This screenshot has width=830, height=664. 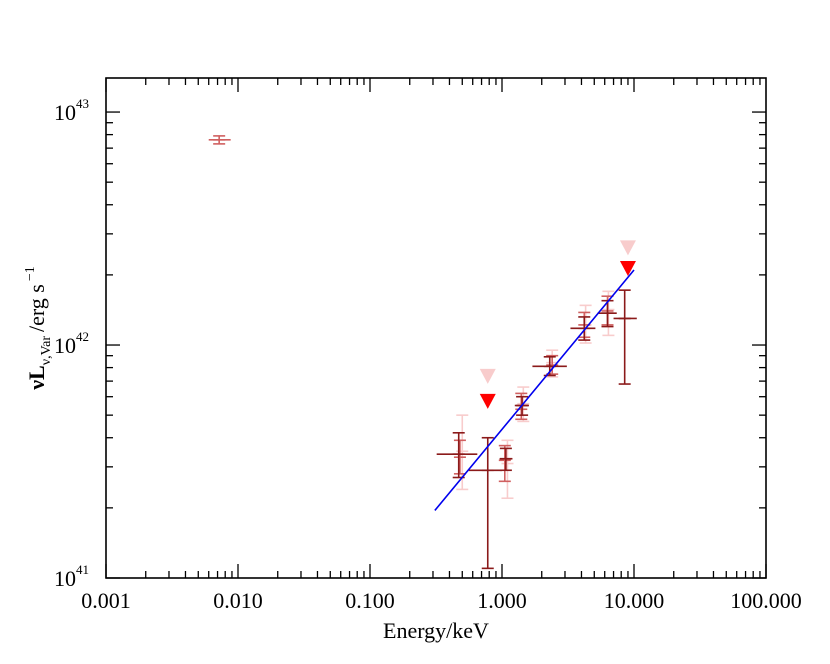 I want to click on series-light, so click(x=546, y=370).